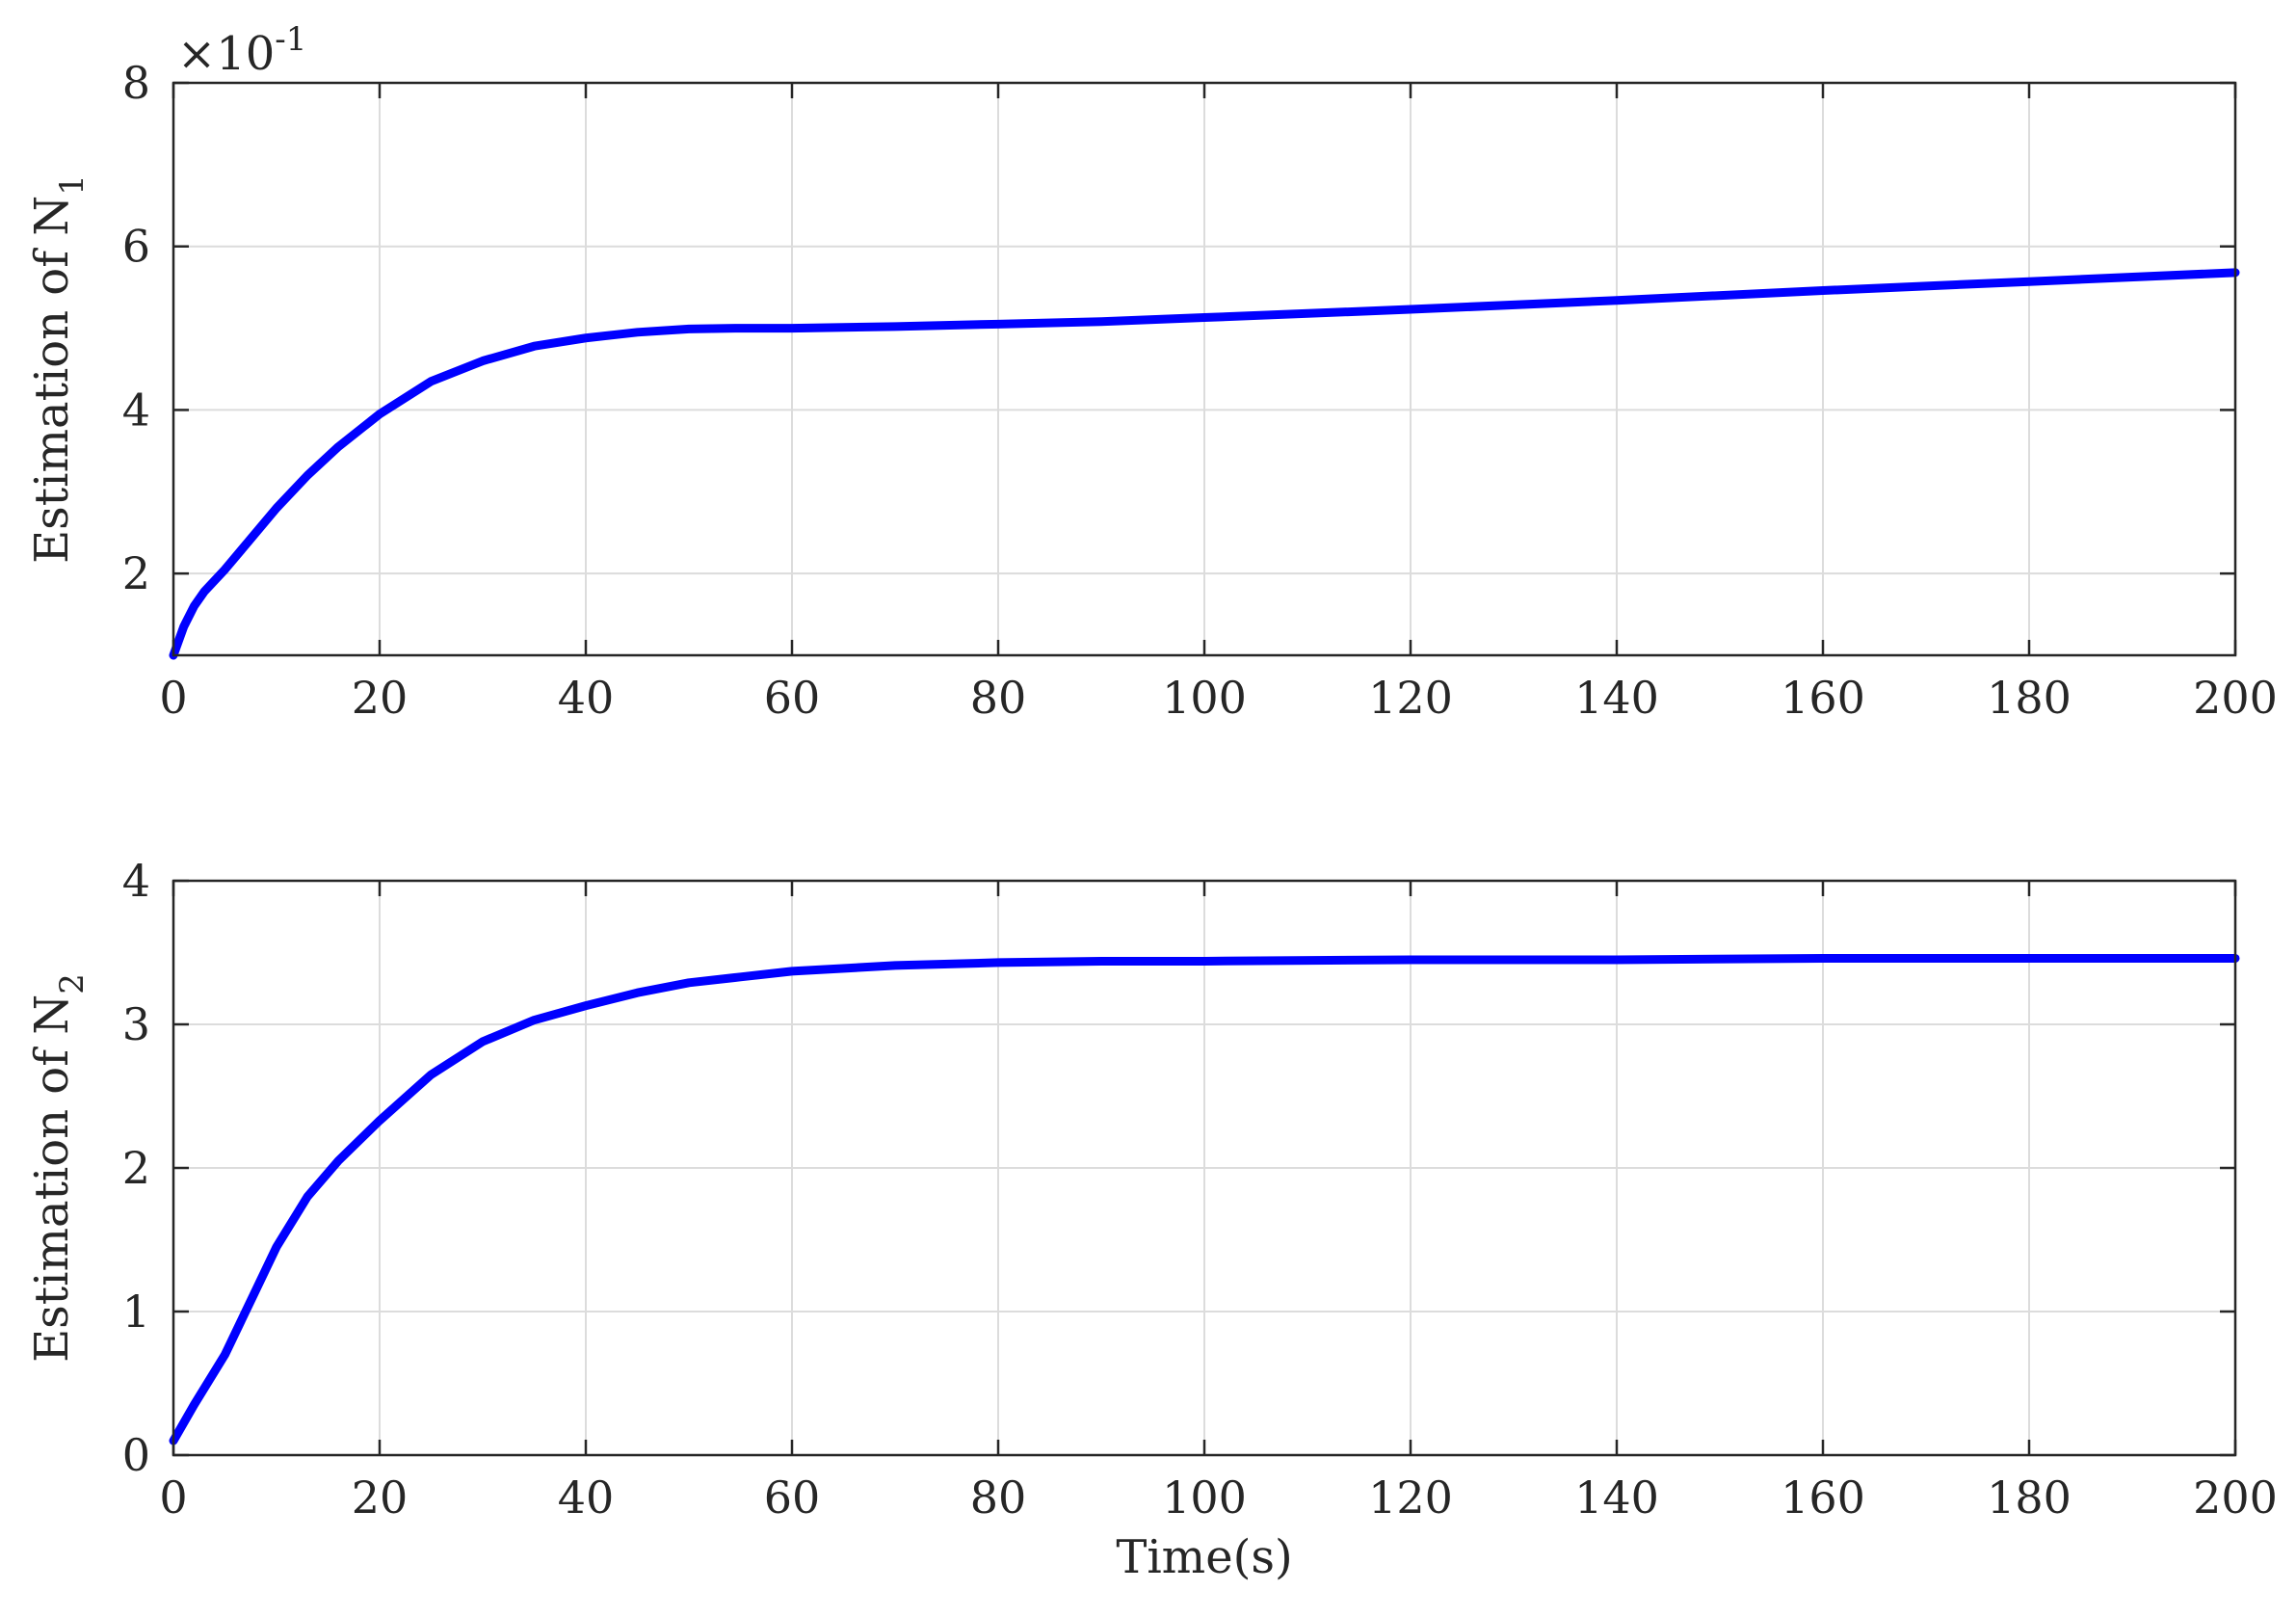  I want to click on bottom-x-tick-label: 180, so click(2029, 1497).